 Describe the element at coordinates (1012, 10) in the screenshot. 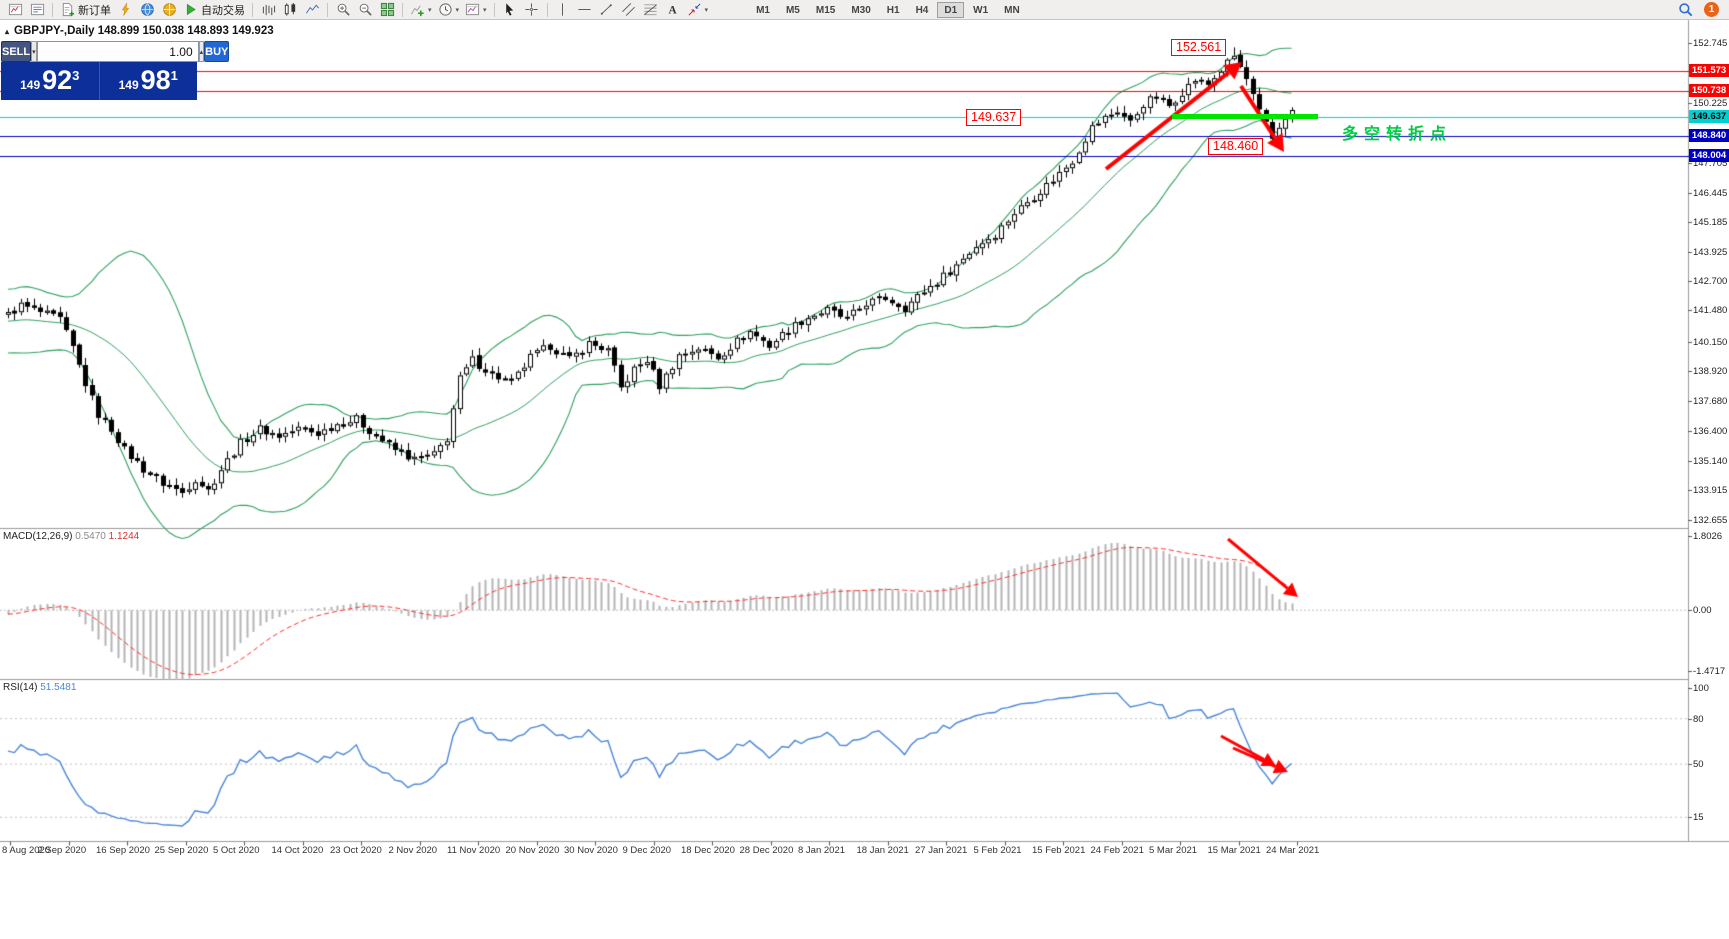

I see `timeframe-mn-button: MN` at that location.